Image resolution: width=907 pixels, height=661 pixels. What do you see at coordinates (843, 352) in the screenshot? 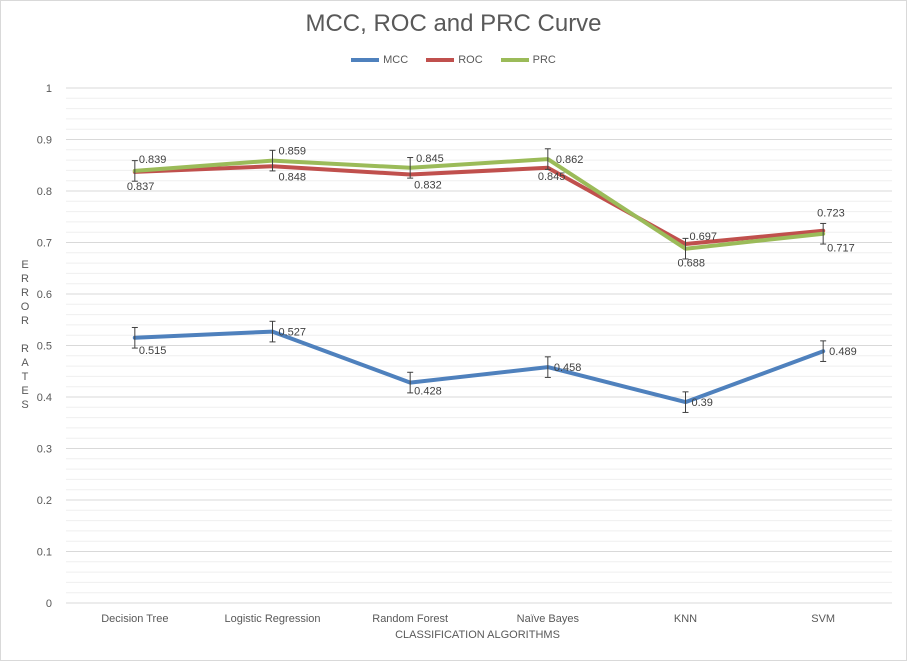
I see `data-label-mcc: 0.489` at bounding box center [843, 352].